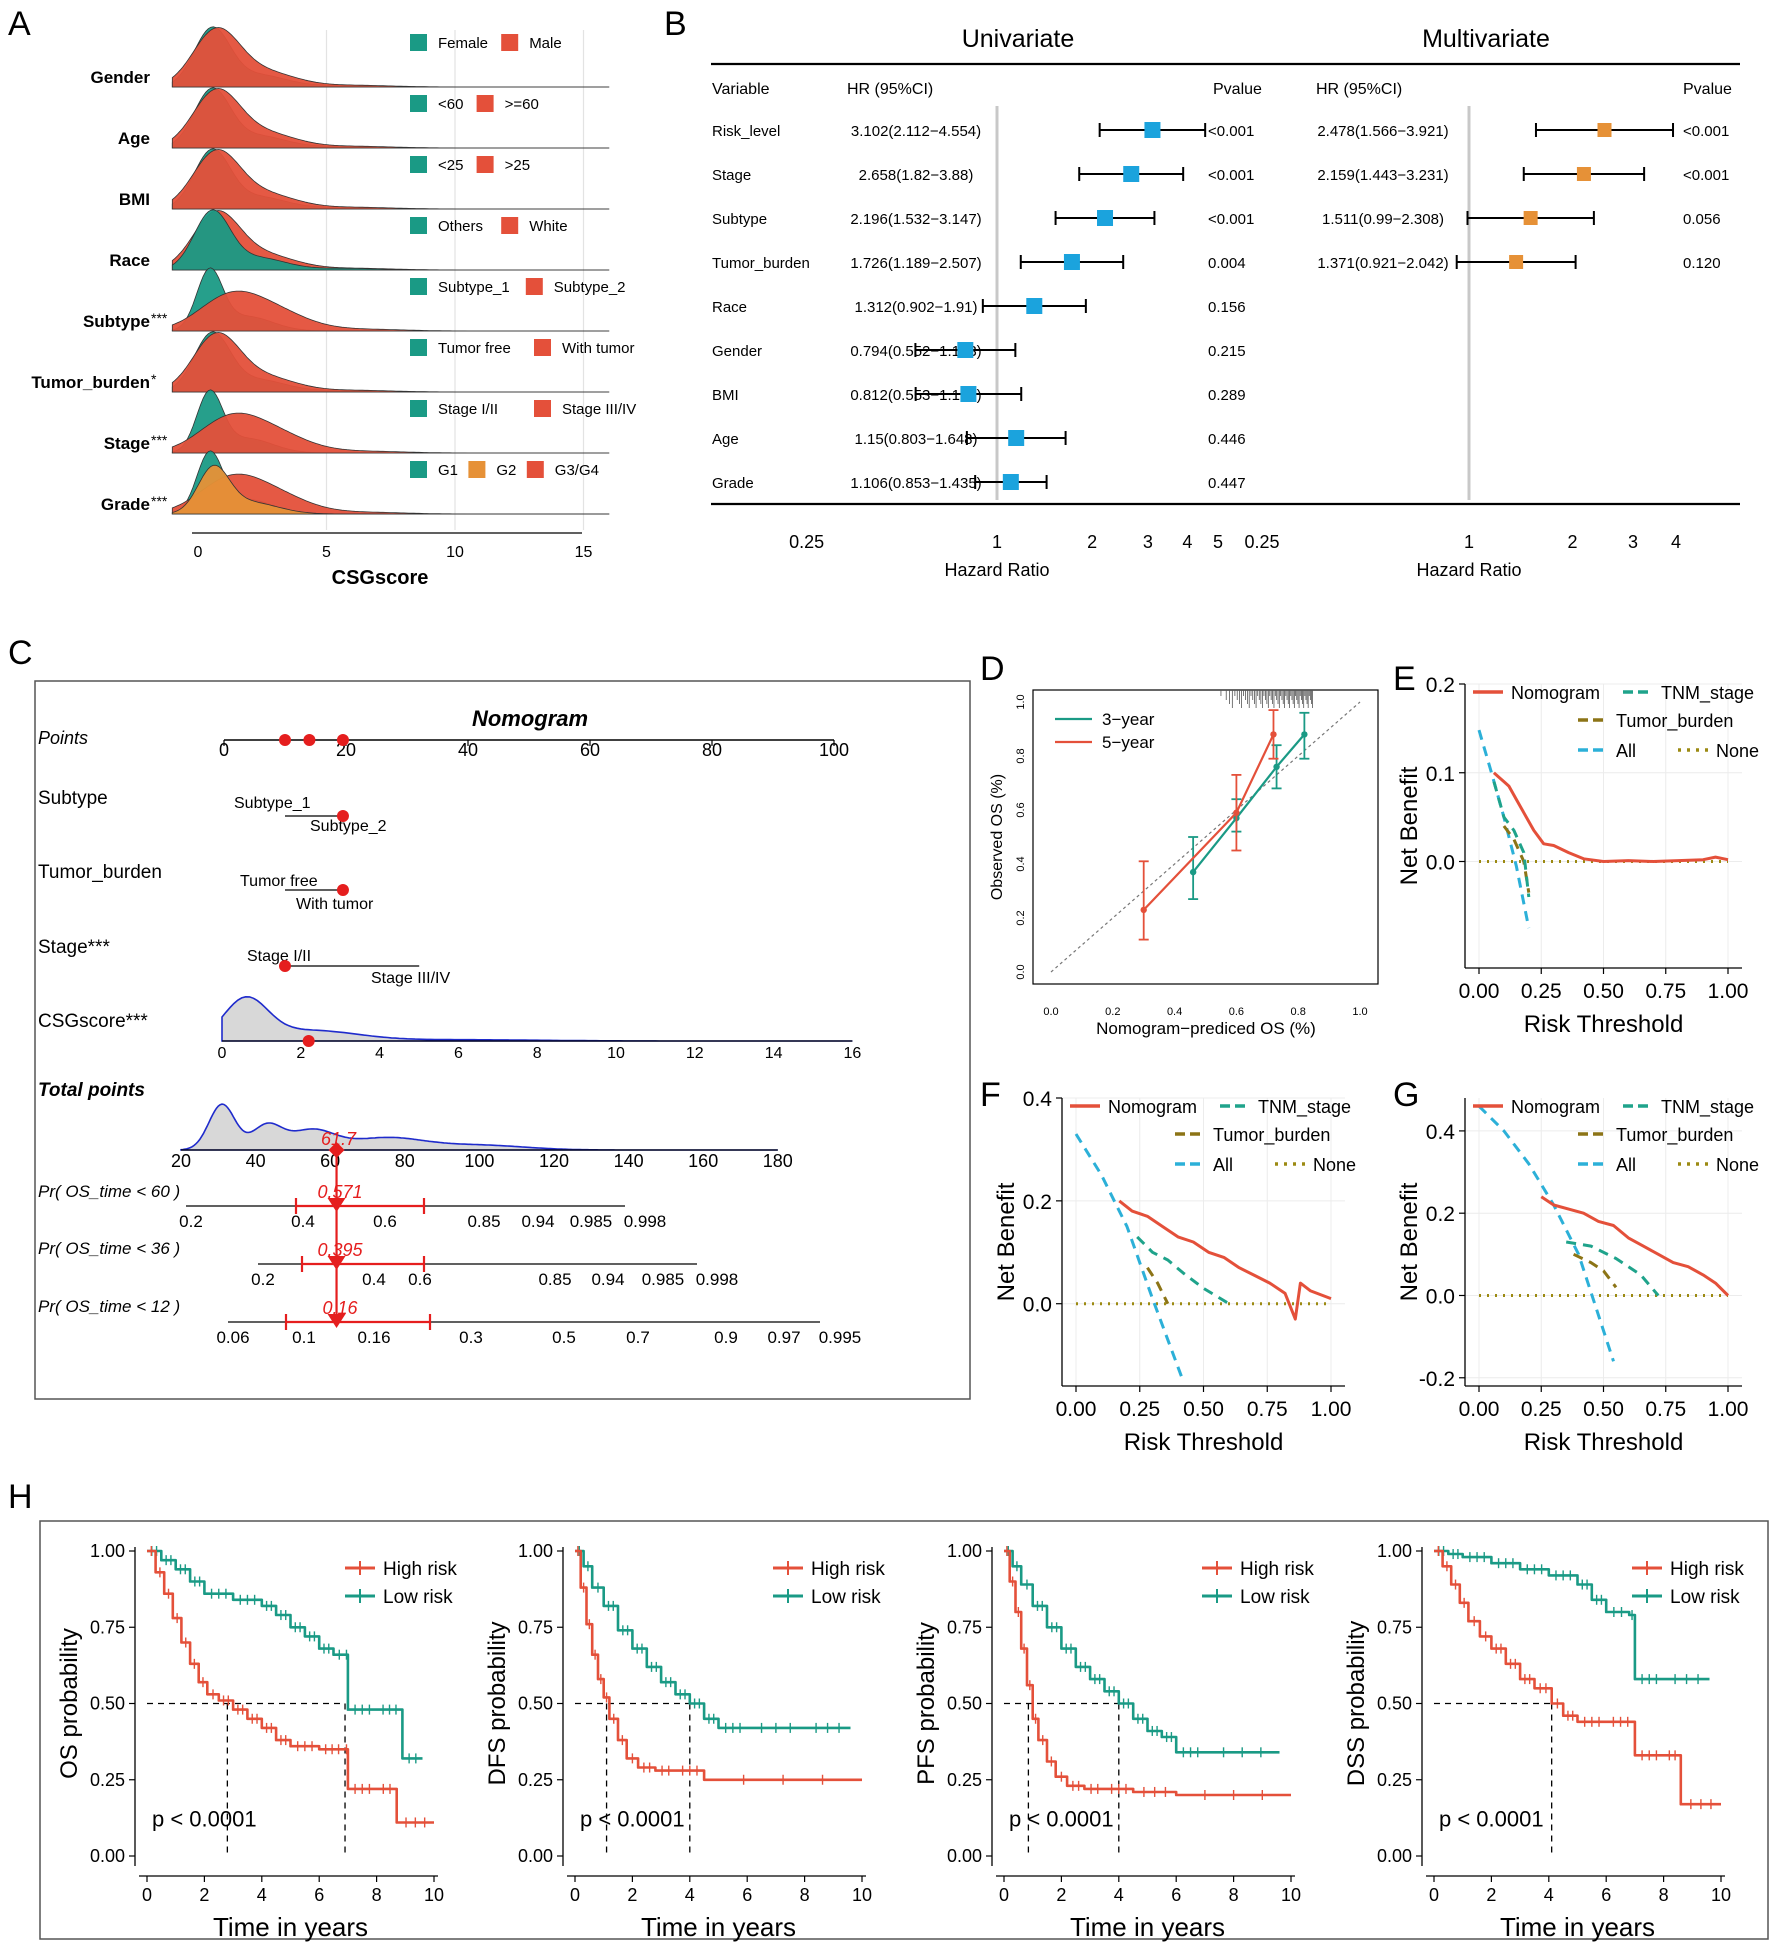 The width and height of the screenshot is (1772, 1950). Describe the element at coordinates (116, 321) in the screenshot. I see `ridge-group-label: Subtype` at that location.